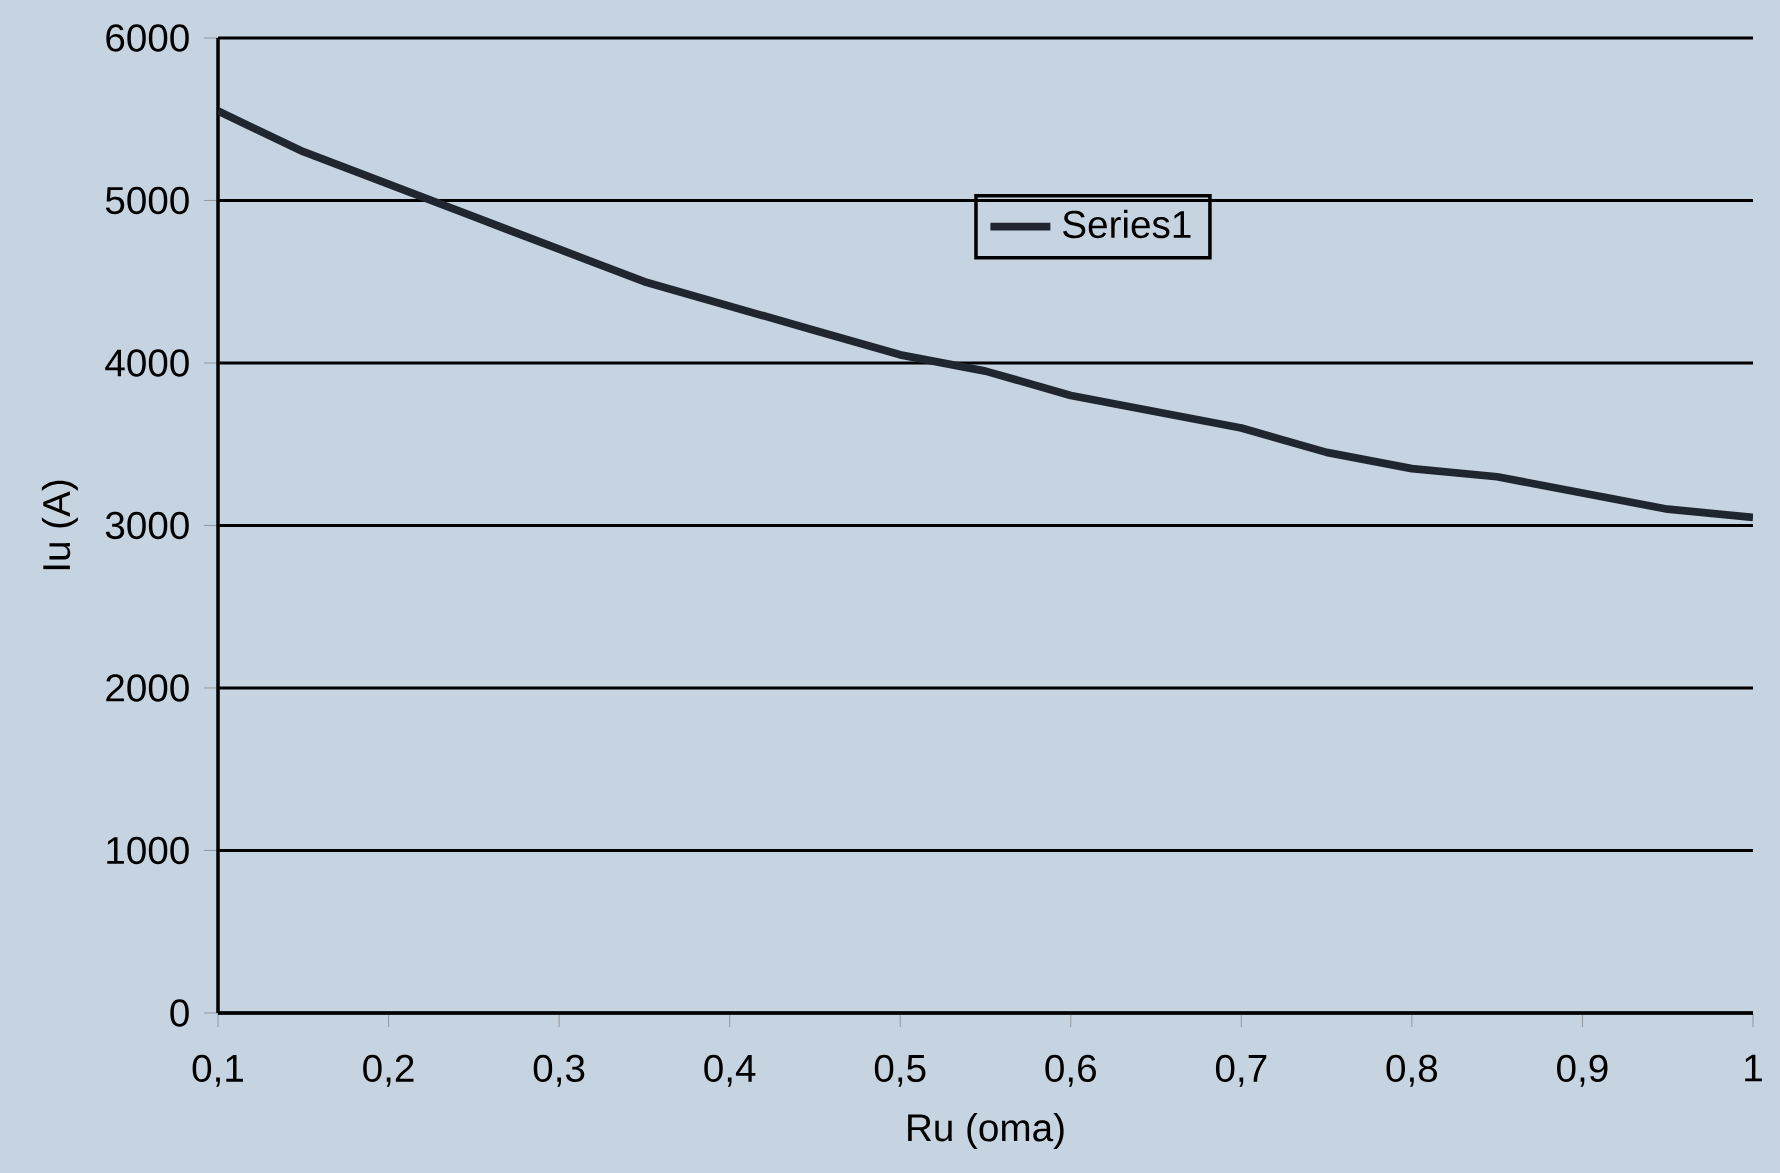 The height and width of the screenshot is (1173, 1780). What do you see at coordinates (388, 1070) in the screenshot?
I see `x-tick-label: 0,2` at bounding box center [388, 1070].